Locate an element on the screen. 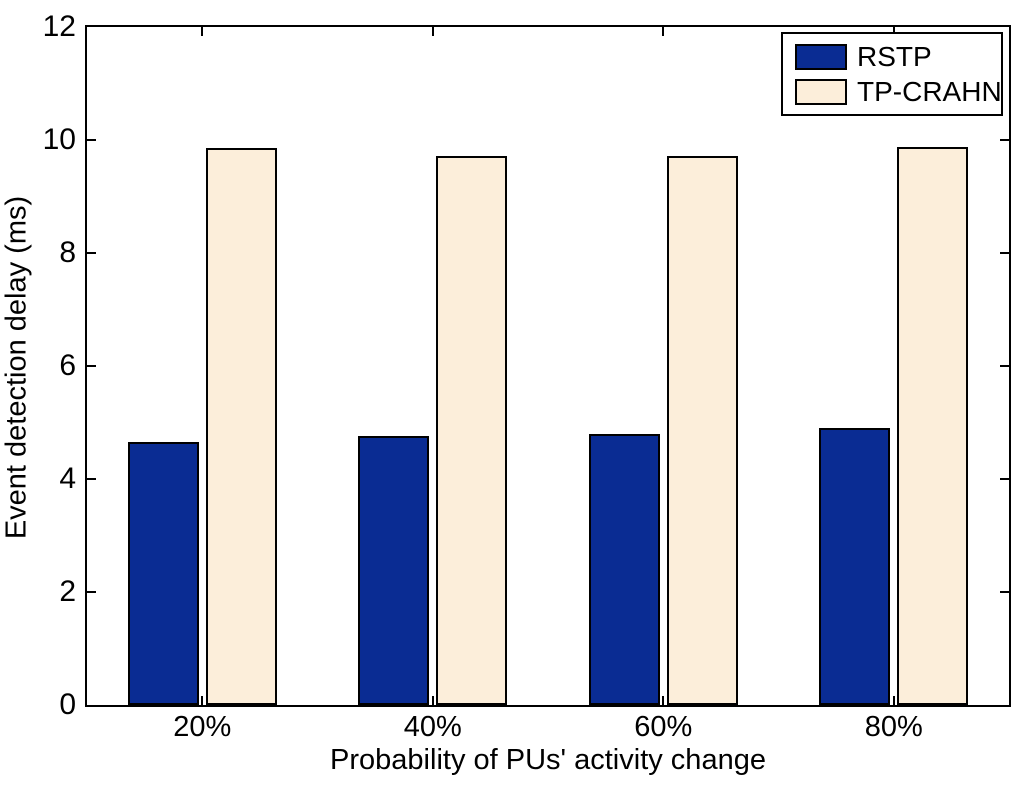 The image size is (1024, 787). bar-rstp-40% is located at coordinates (394, 570).